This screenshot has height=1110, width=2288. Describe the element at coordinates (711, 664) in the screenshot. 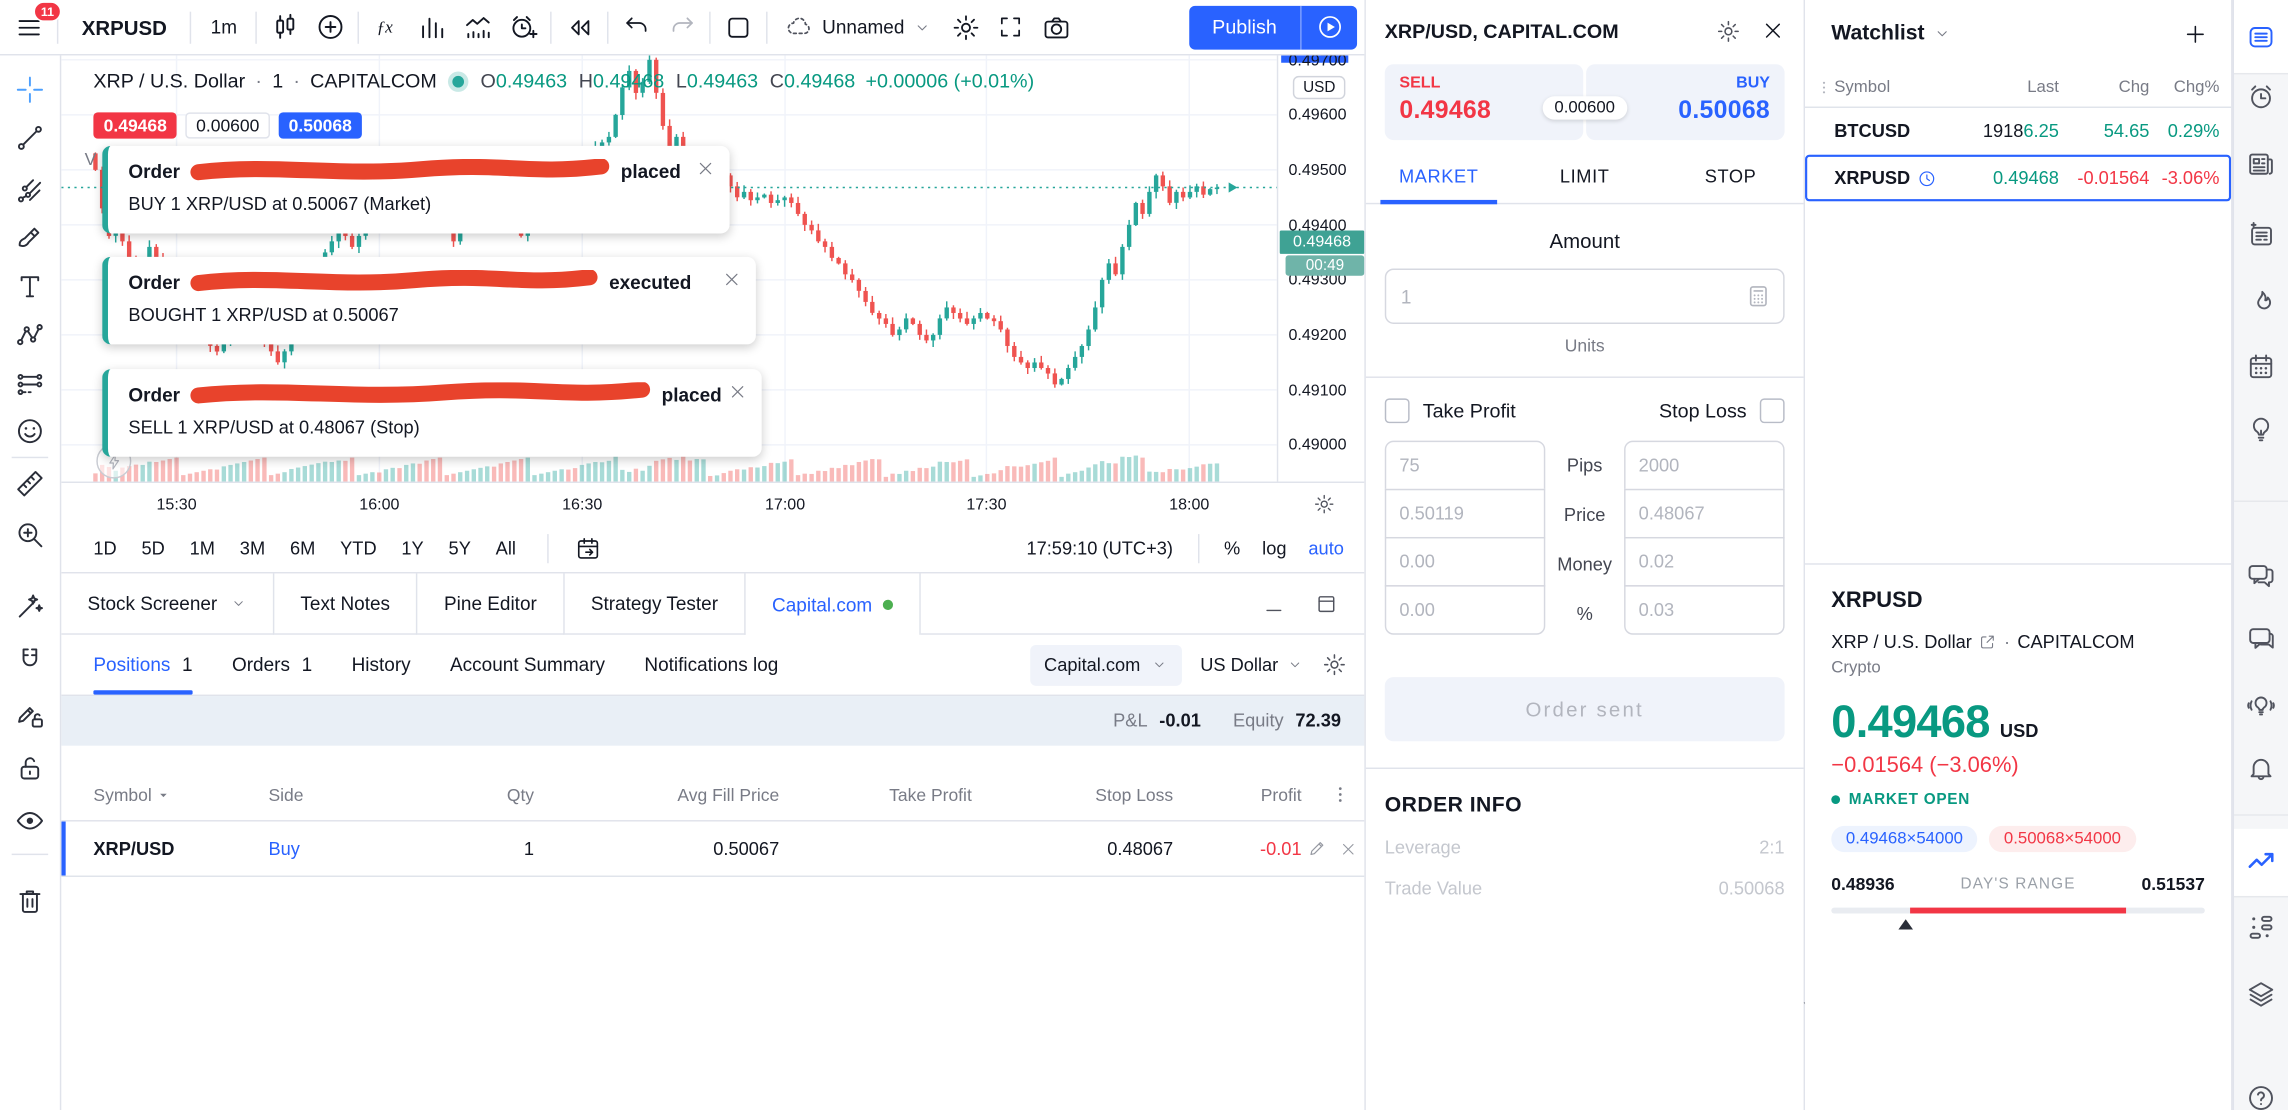

I see `subtab-notifications-log: Notifications log` at that location.